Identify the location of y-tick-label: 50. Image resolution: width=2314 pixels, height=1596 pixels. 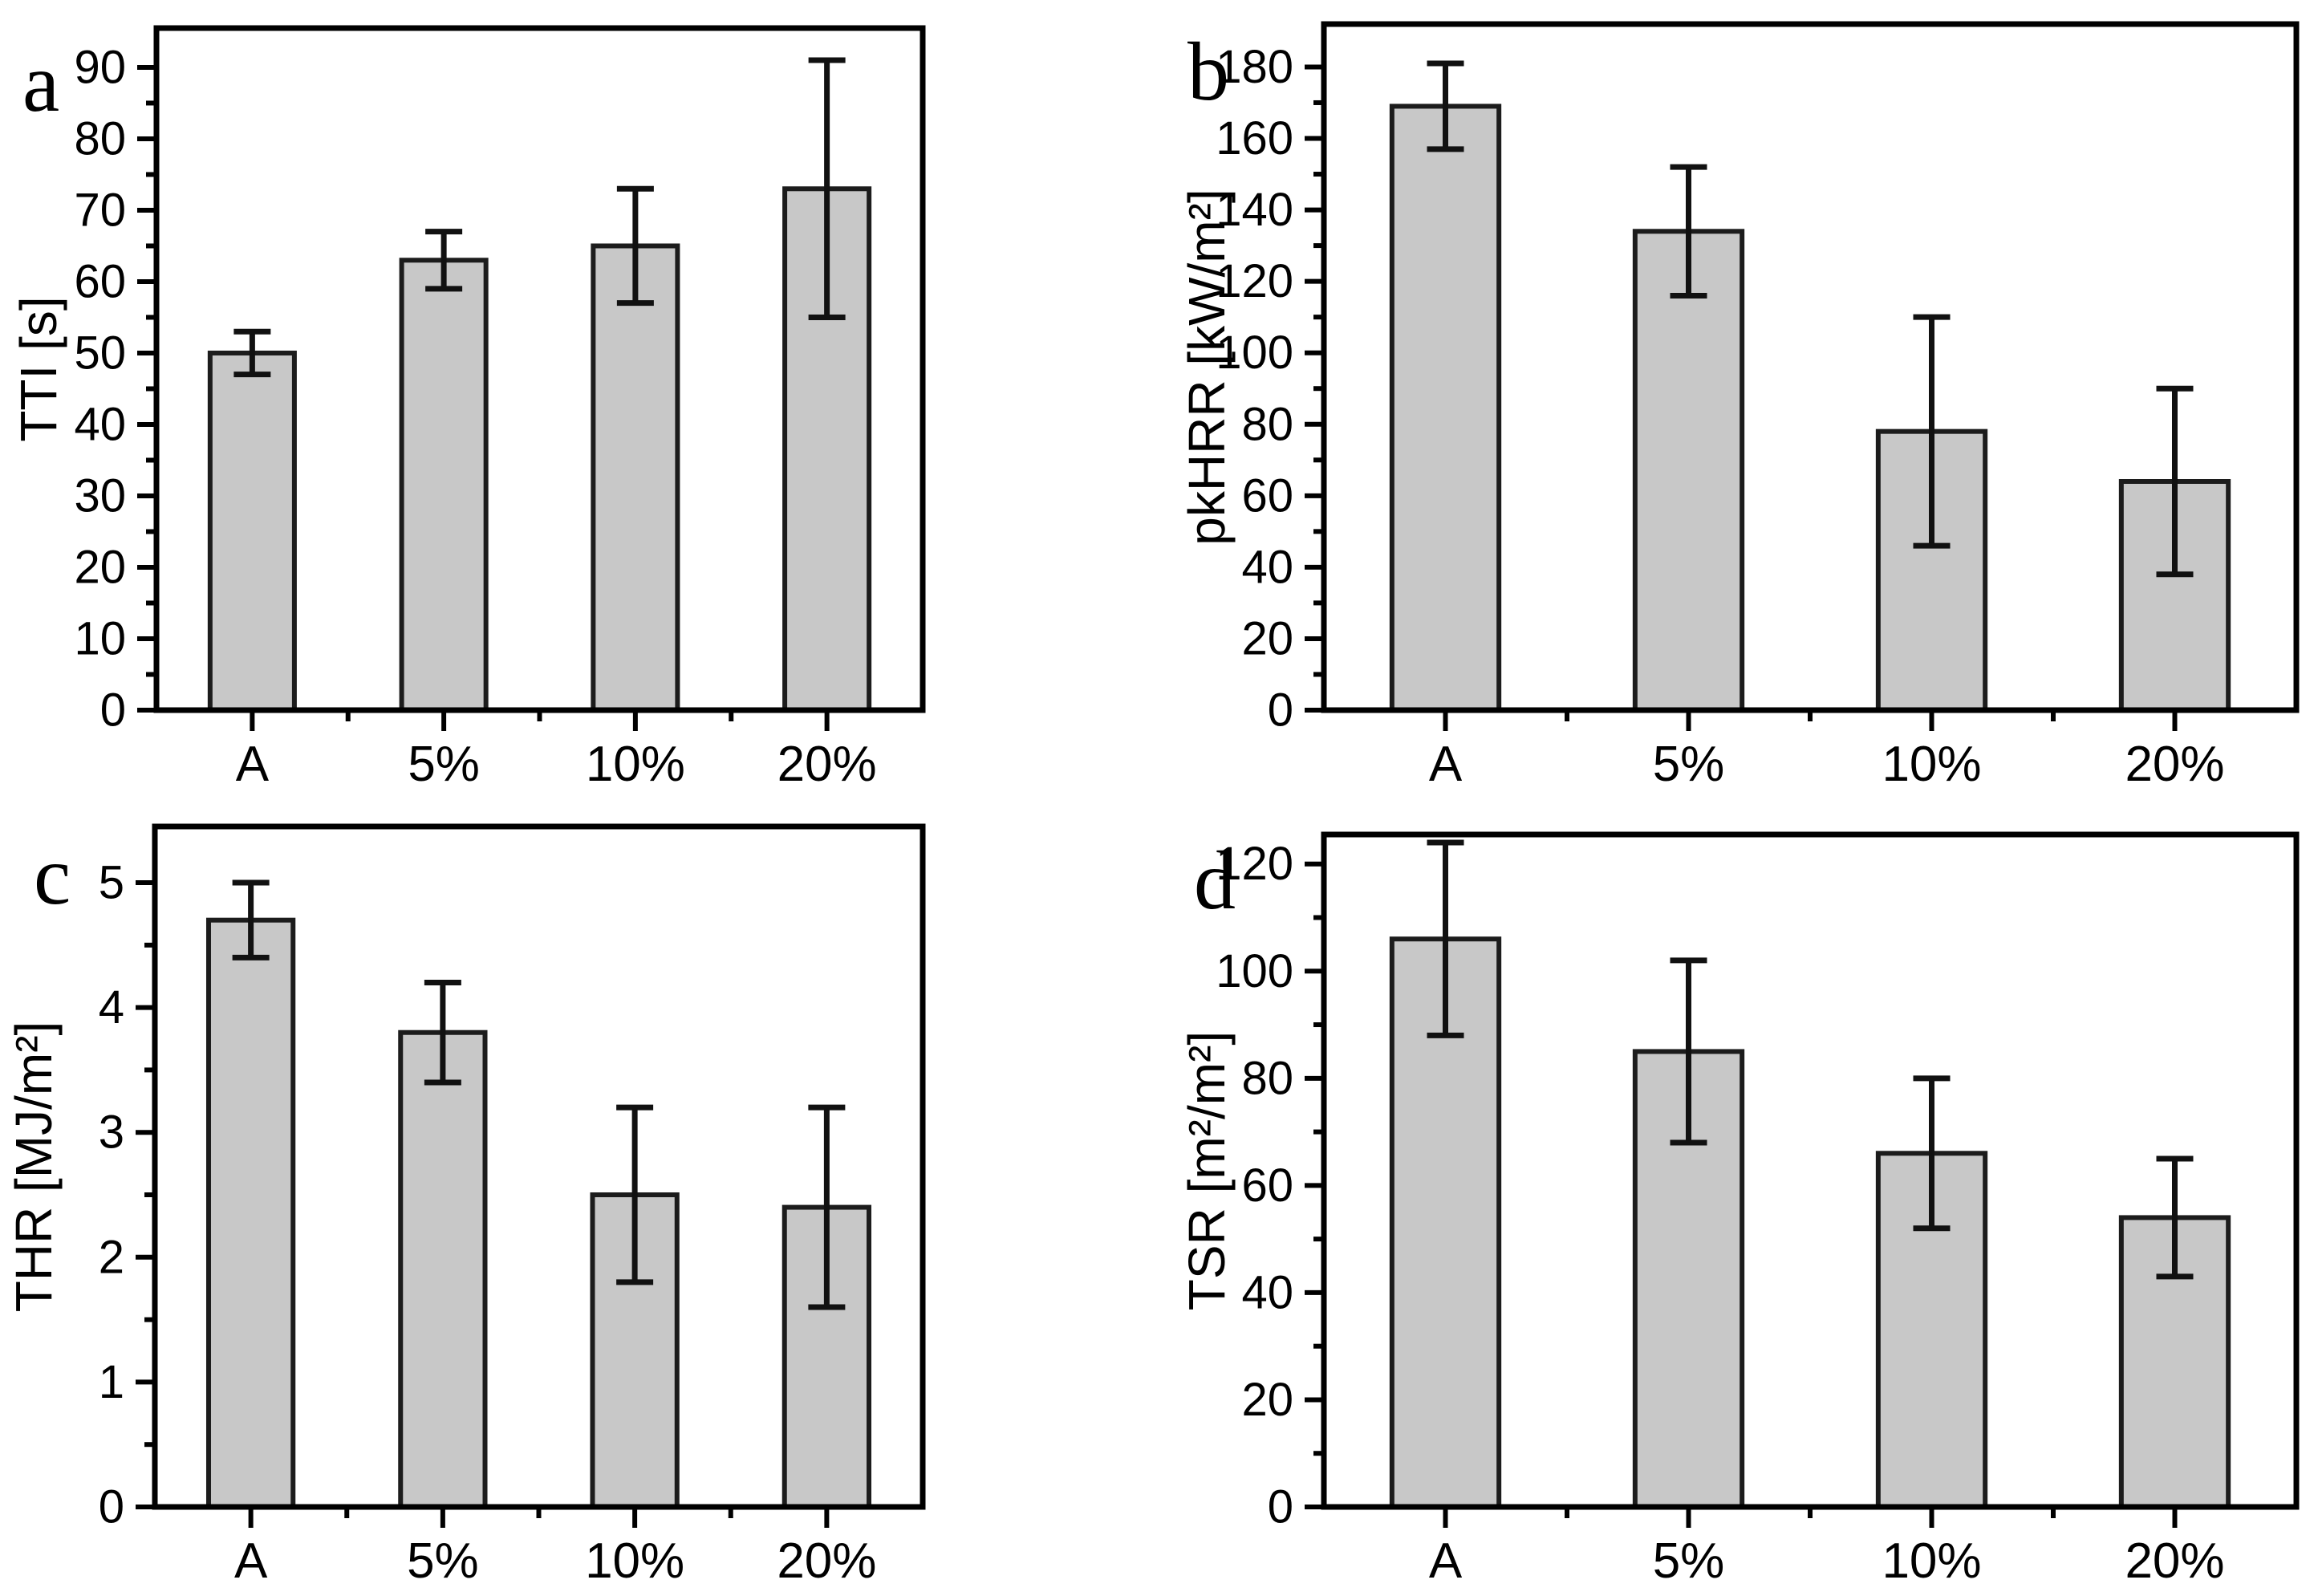
(100, 353).